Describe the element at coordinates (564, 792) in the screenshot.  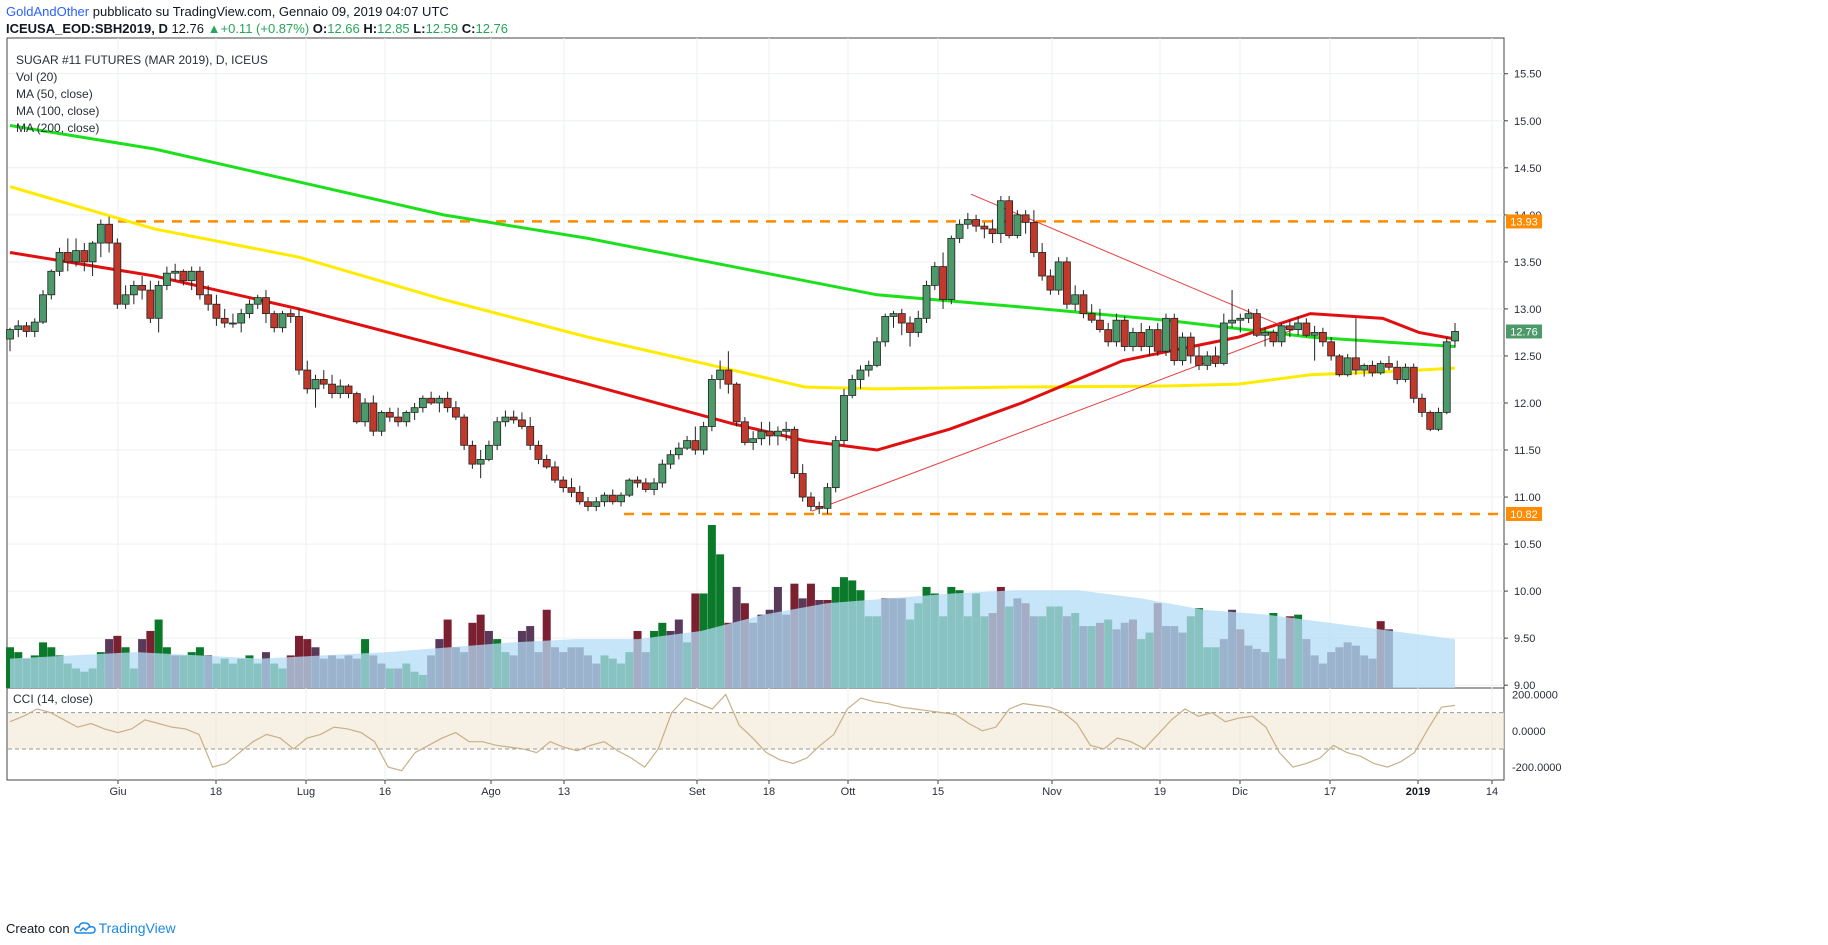
I see `x-tick-label: 13` at that location.